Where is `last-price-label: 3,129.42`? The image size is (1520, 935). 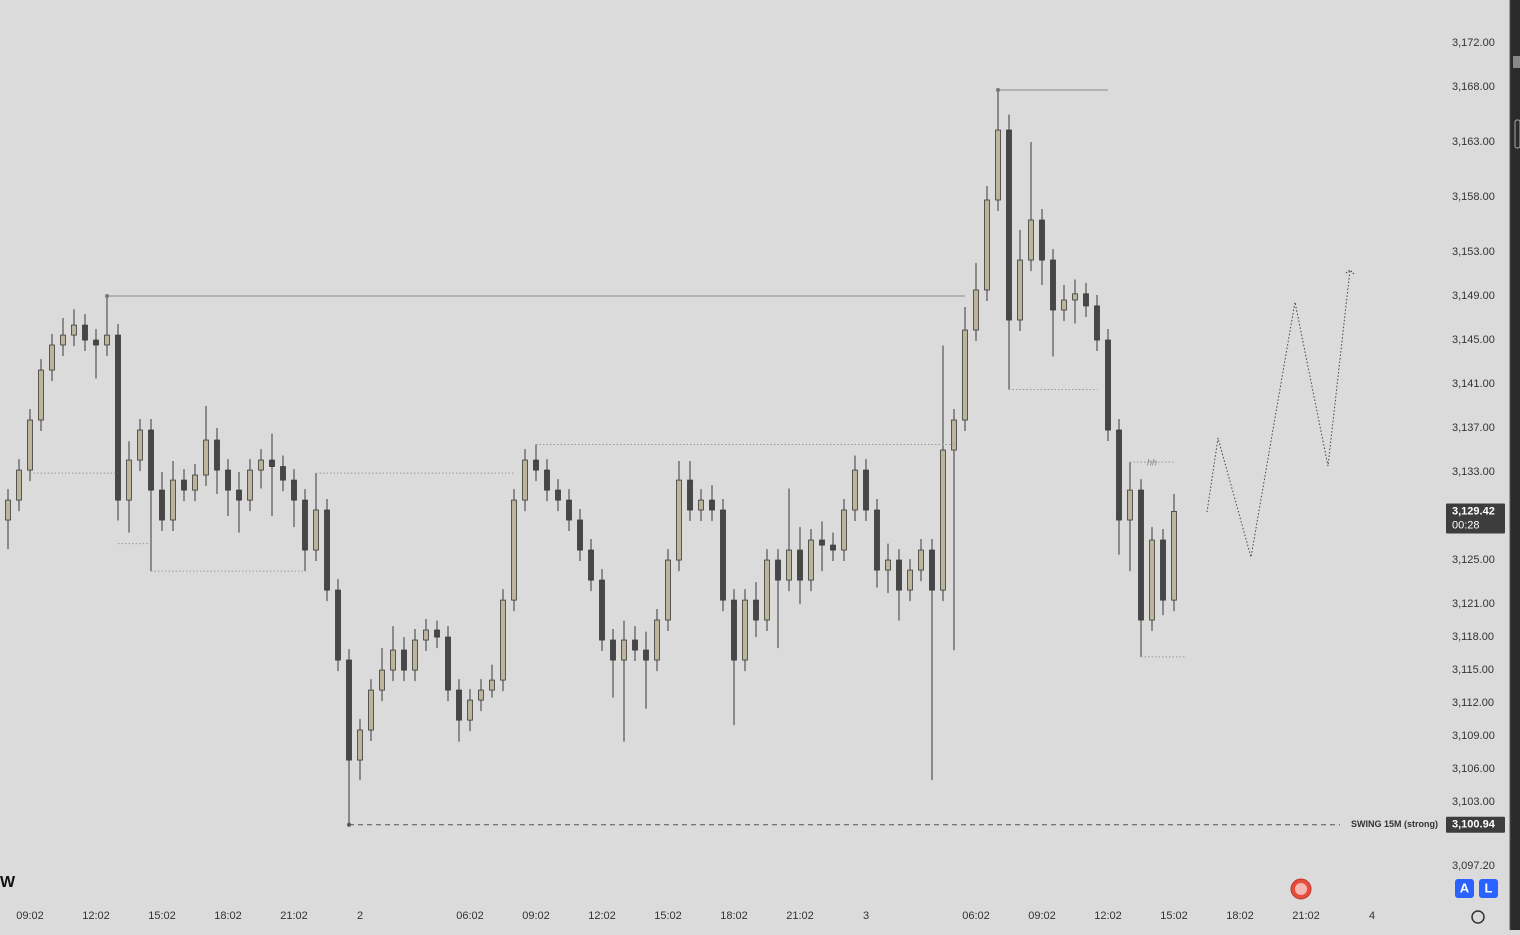 last-price-label: 3,129.42 is located at coordinates (1473, 511).